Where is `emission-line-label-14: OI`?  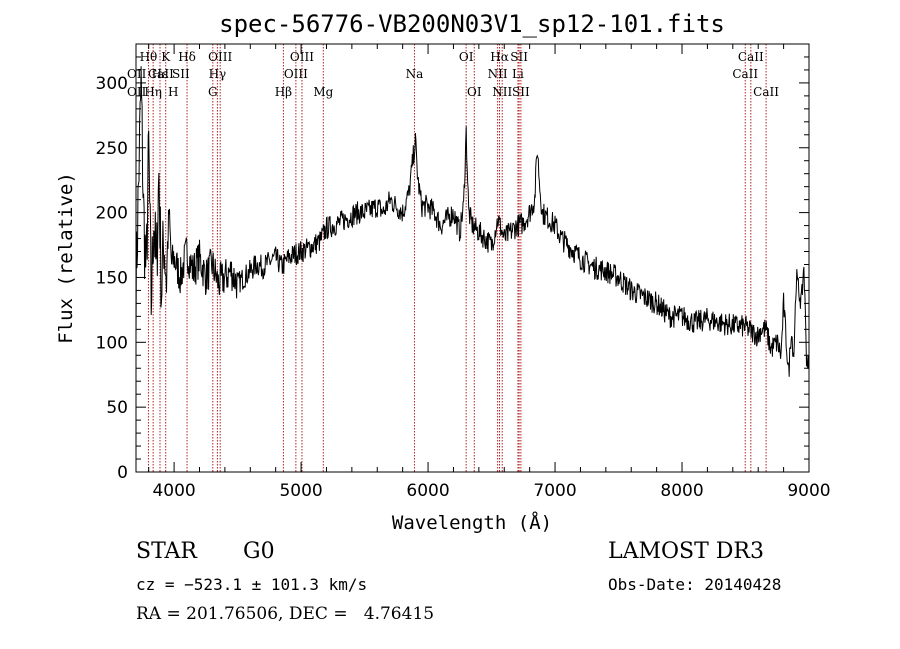
emission-line-label-14: OI is located at coordinates (474, 92).